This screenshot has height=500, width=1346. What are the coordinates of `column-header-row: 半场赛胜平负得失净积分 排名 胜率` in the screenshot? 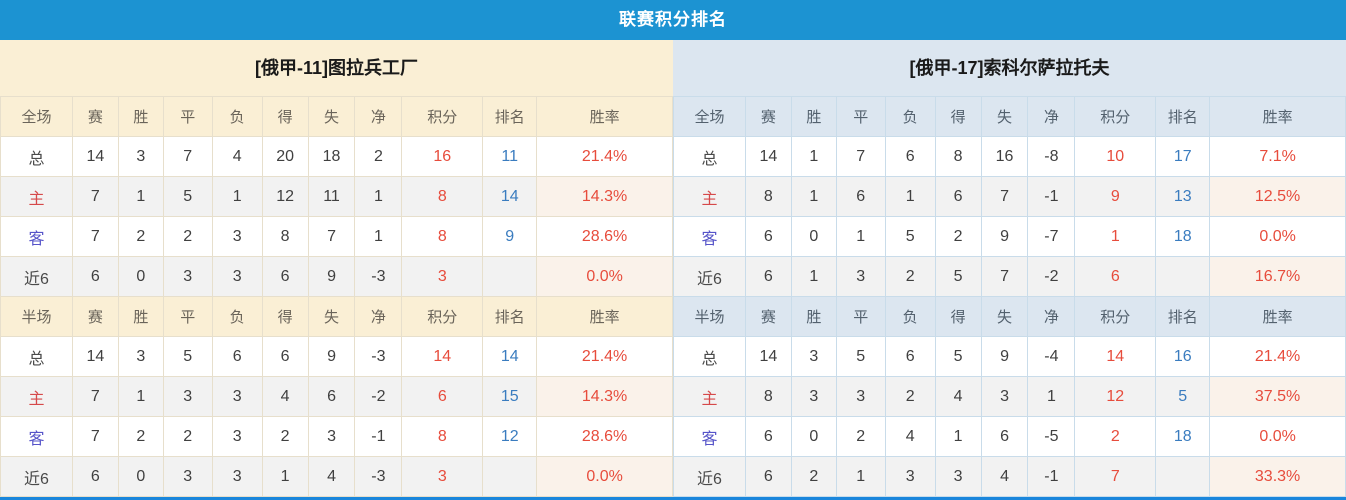 It's located at (336, 316).